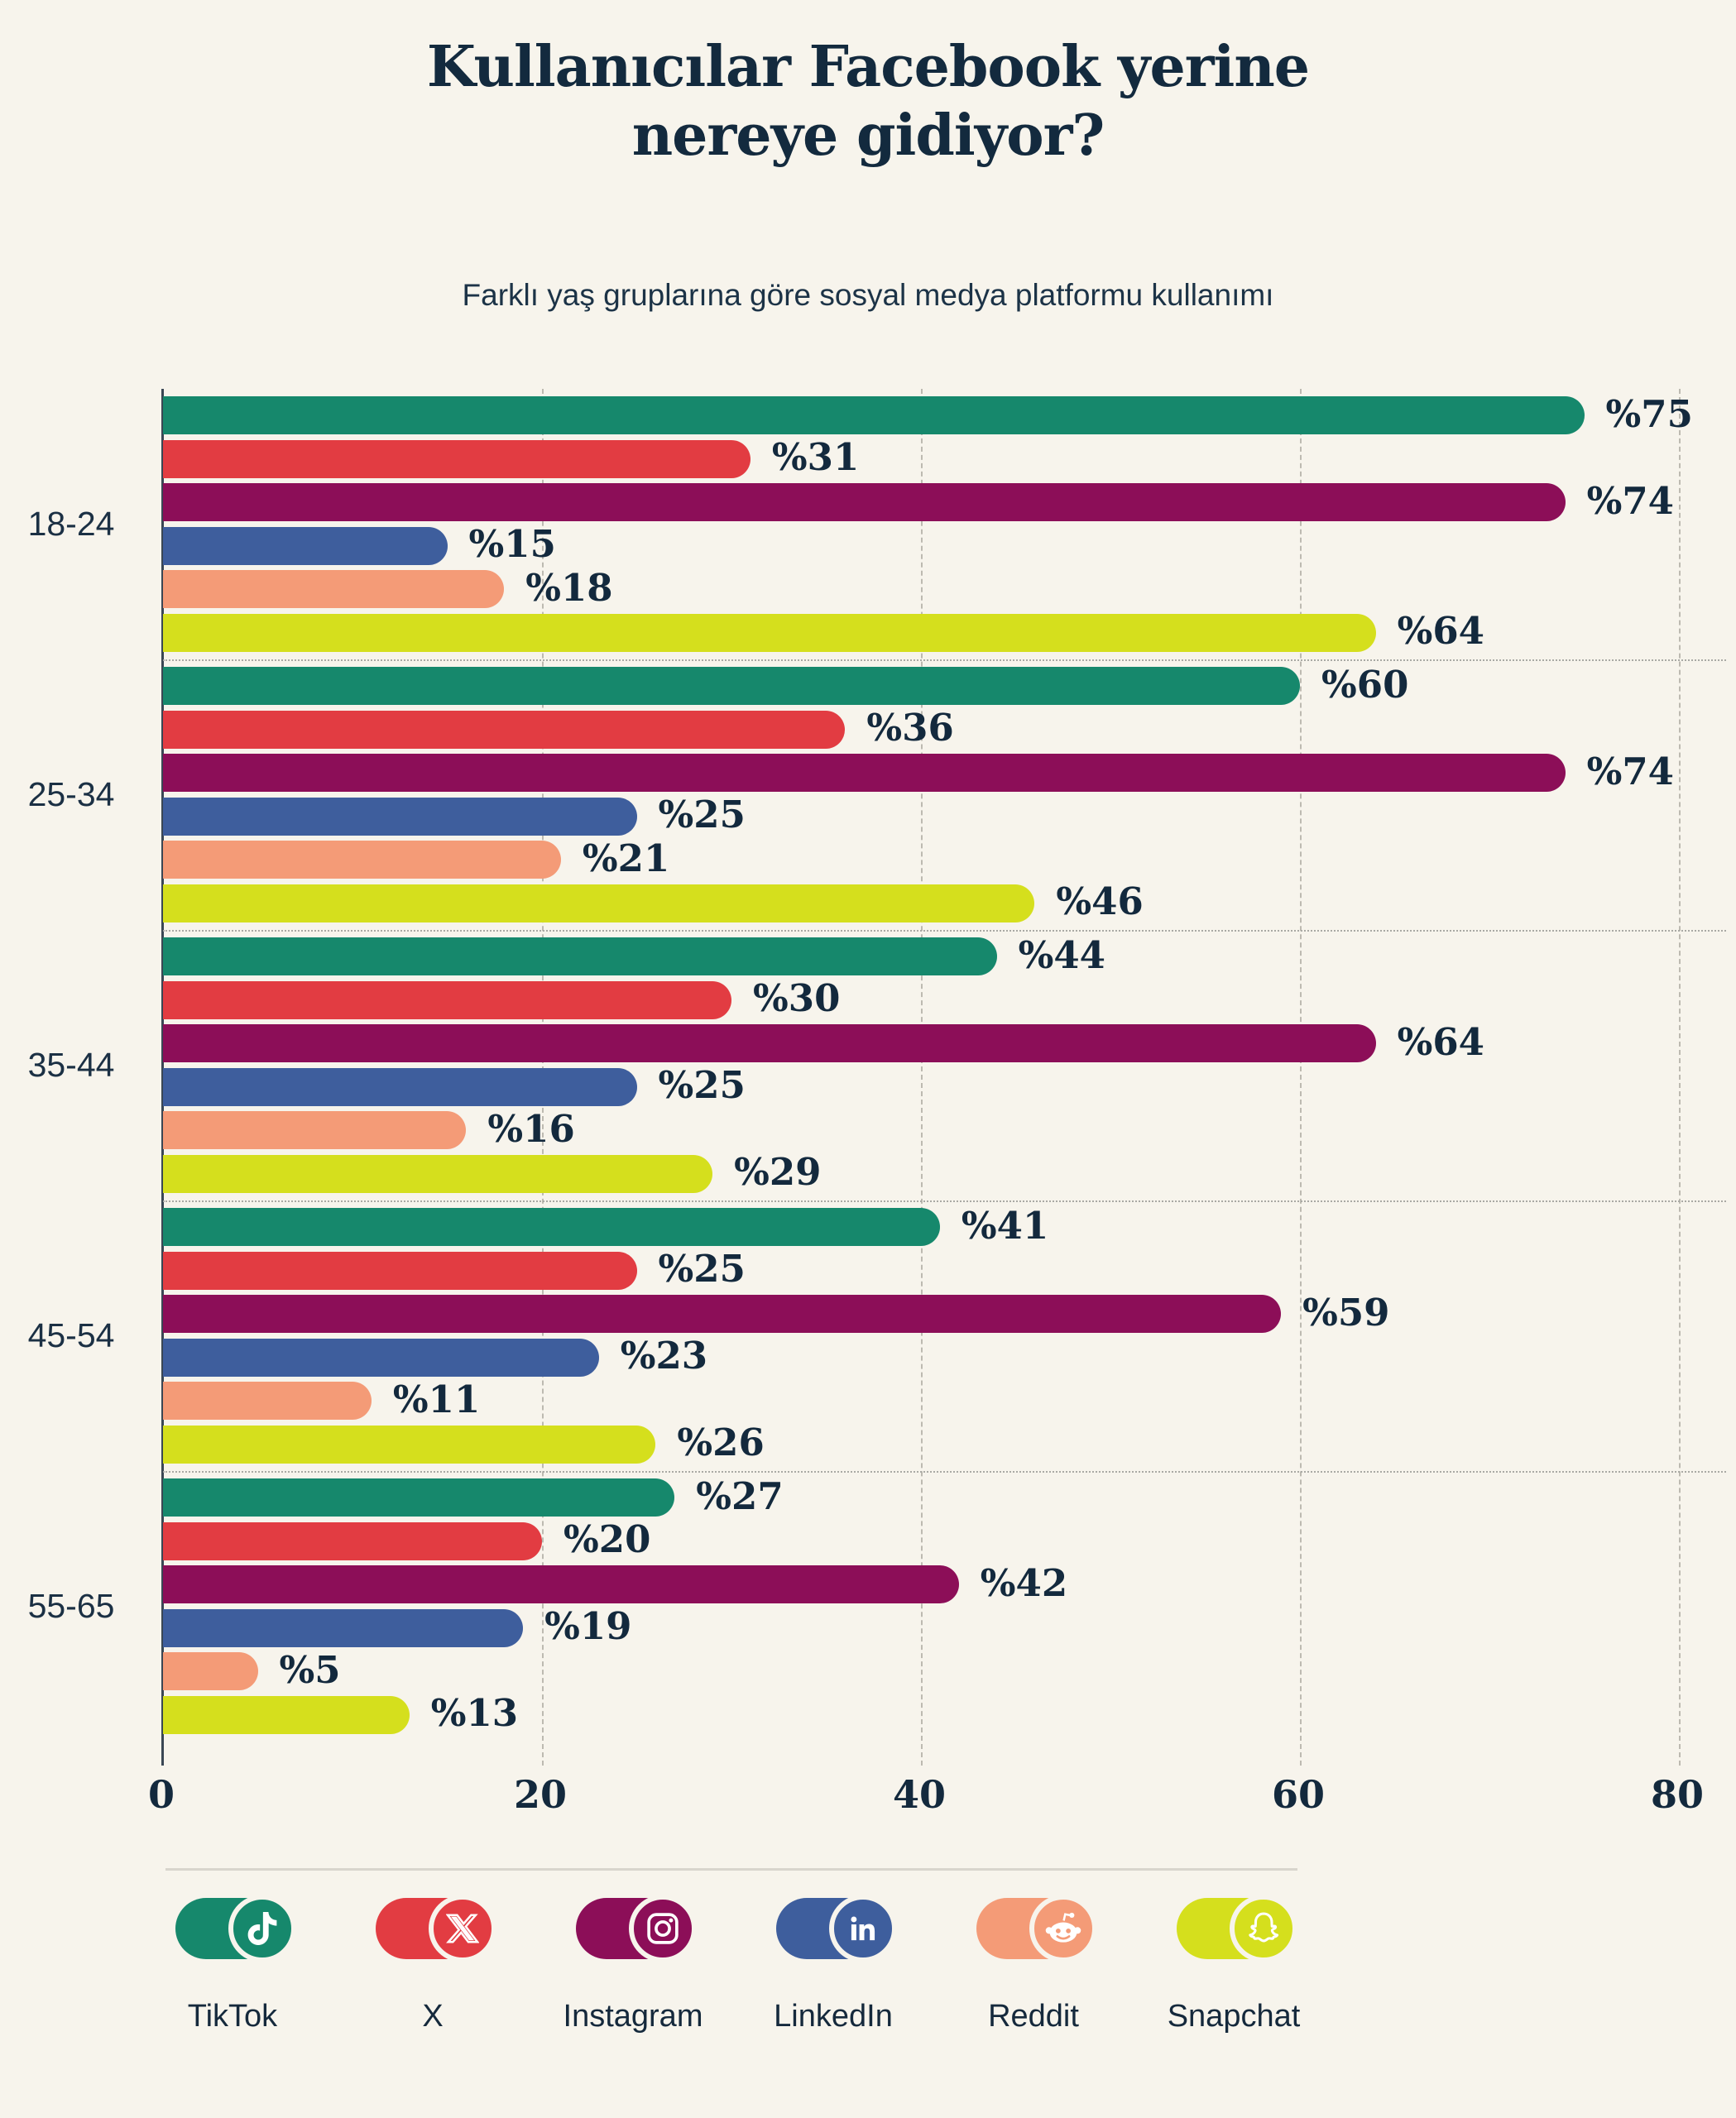 The image size is (1736, 2118). Describe the element at coordinates (1365, 684) in the screenshot. I see `bar-value-label: %60` at that location.